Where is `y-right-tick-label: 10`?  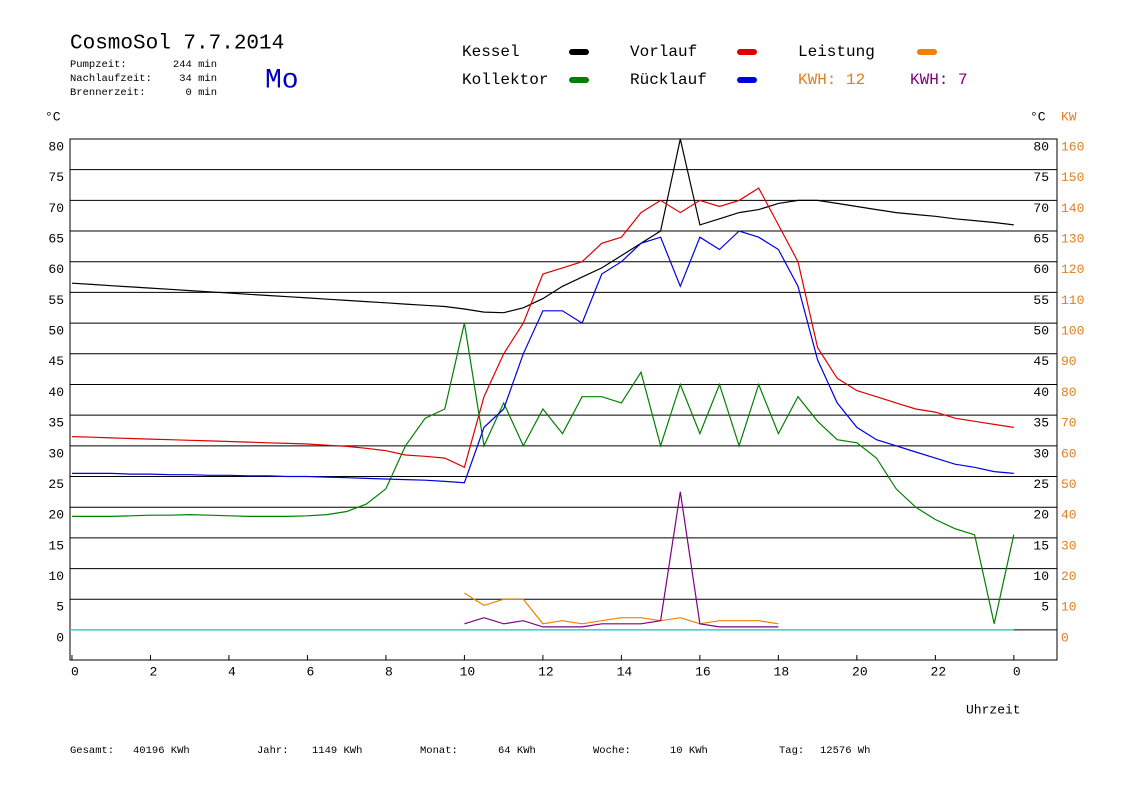 y-right-tick-label: 10 is located at coordinates (1041, 576).